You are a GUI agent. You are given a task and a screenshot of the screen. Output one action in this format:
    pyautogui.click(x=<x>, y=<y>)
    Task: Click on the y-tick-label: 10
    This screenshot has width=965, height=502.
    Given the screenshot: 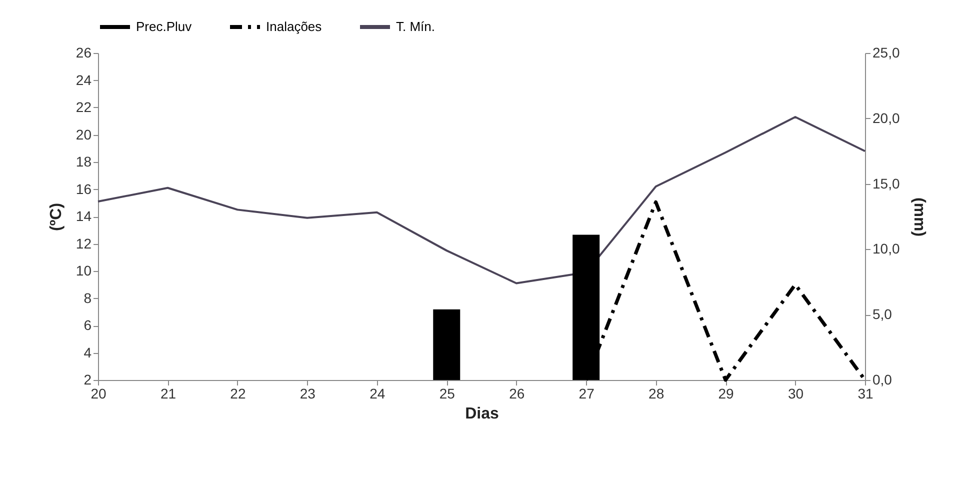 What is the action you would take?
    pyautogui.click(x=84, y=270)
    